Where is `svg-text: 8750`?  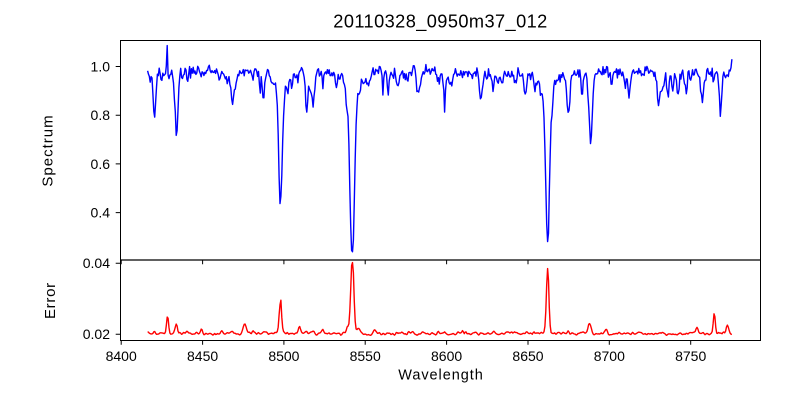 svg-text: 8750 is located at coordinates (690, 356).